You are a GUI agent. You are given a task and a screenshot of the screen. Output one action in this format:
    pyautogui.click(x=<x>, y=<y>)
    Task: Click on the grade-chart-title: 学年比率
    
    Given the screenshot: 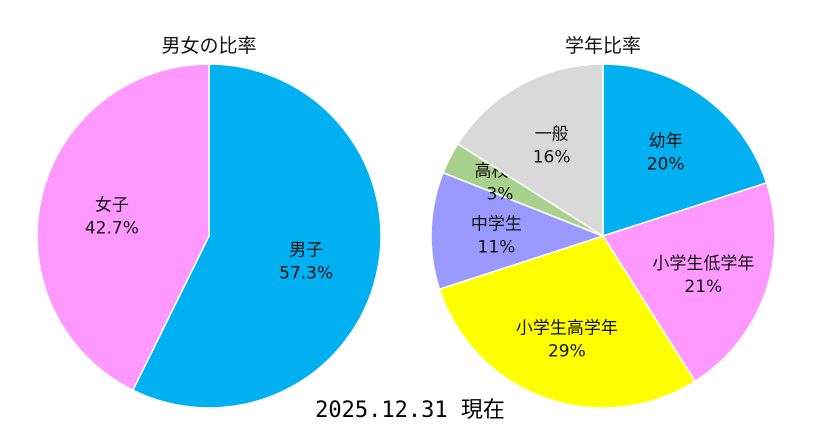 What is the action you would take?
    pyautogui.click(x=603, y=46)
    